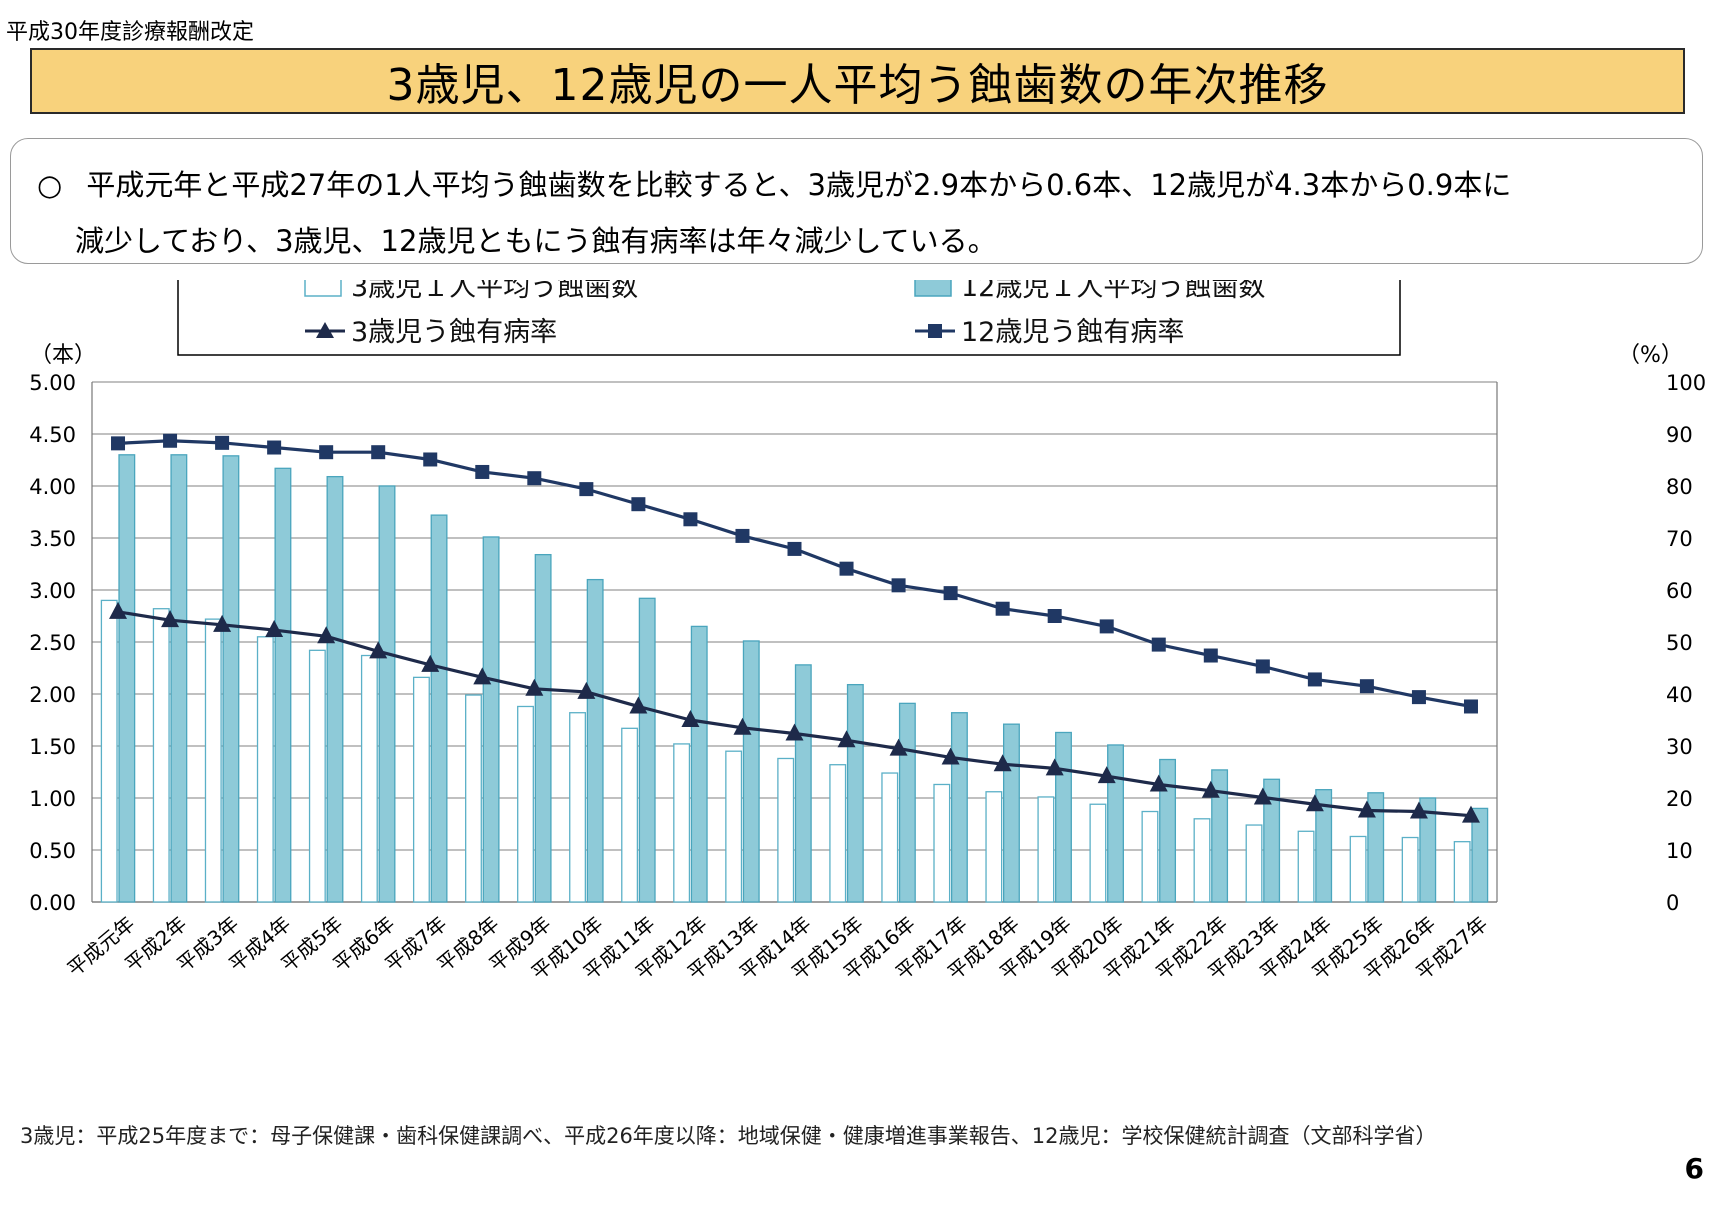  What do you see at coordinates (52, 487) in the screenshot?
I see `y-left-tick-label: 4.00` at bounding box center [52, 487].